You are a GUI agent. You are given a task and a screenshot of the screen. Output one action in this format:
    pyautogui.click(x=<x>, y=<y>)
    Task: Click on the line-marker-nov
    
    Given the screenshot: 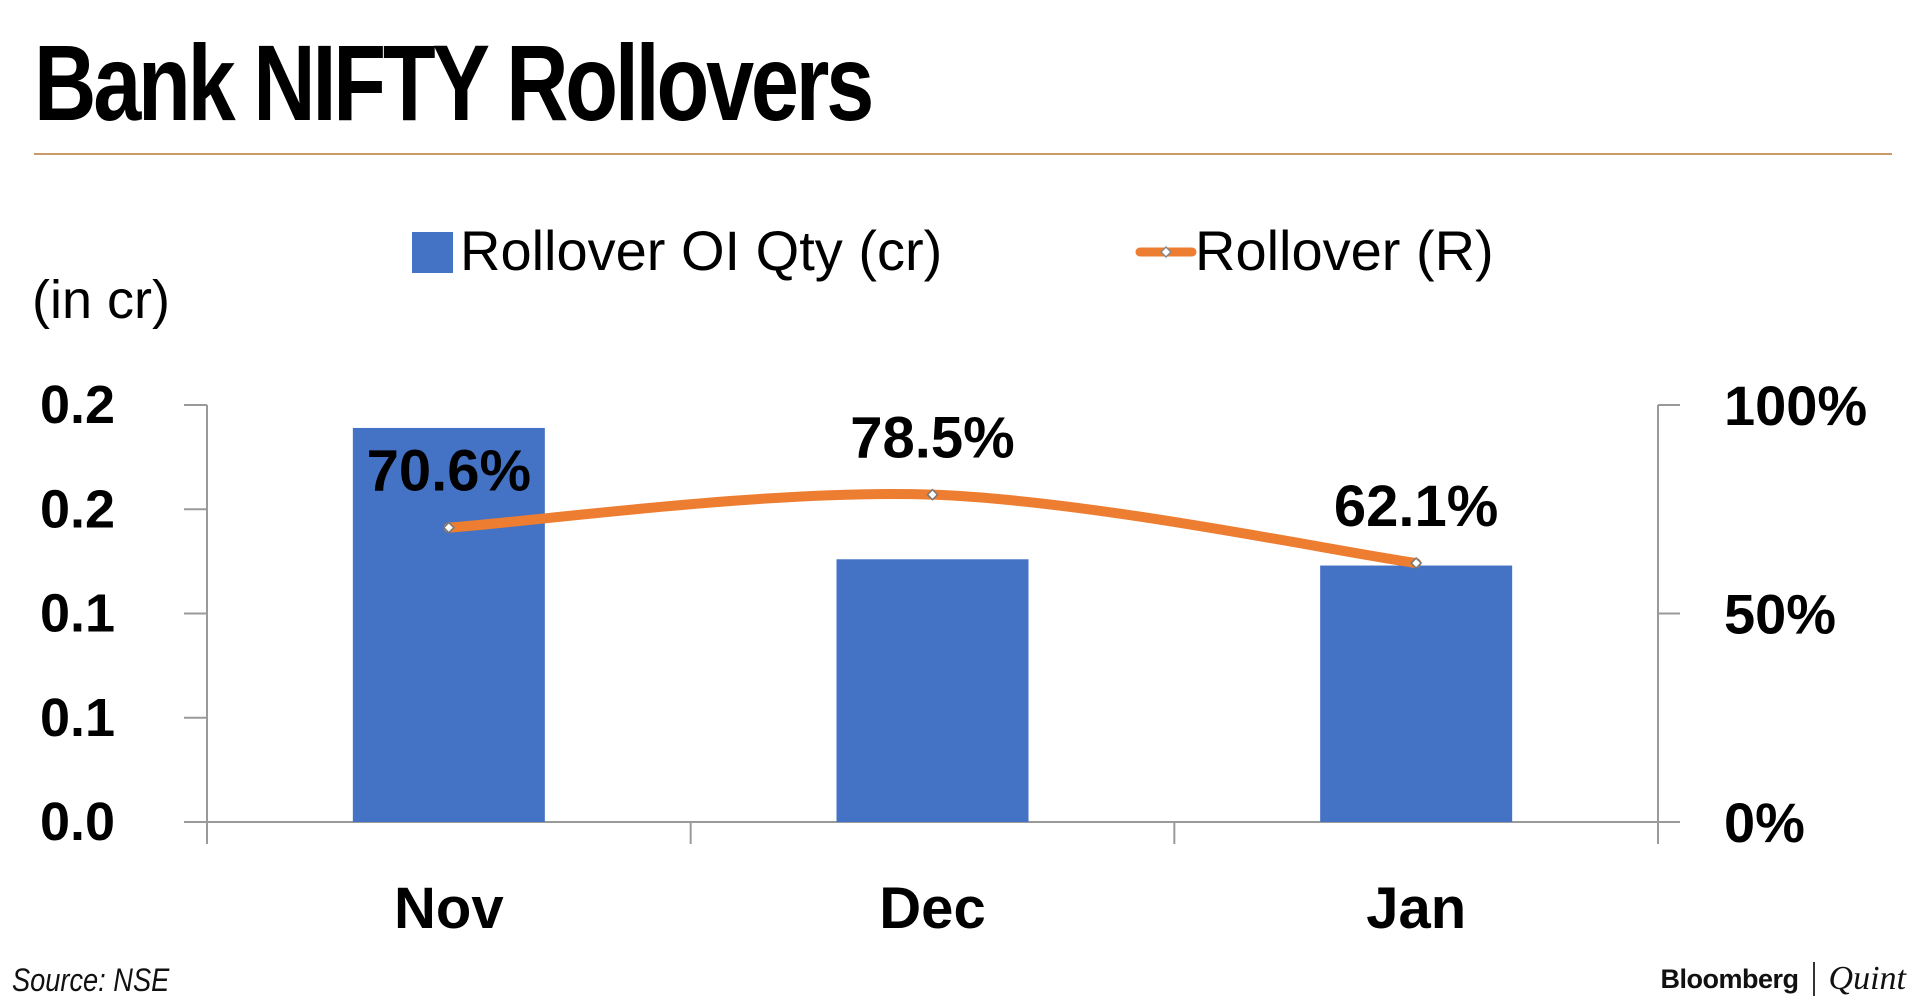 What is the action you would take?
    pyautogui.click(x=448, y=527)
    